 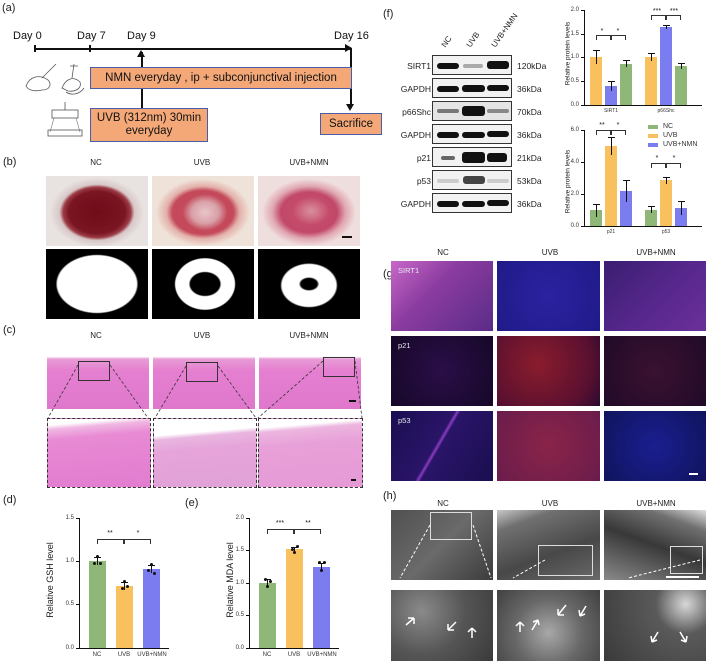 I want to click on panel-f-label: (f), so click(x=388, y=14).